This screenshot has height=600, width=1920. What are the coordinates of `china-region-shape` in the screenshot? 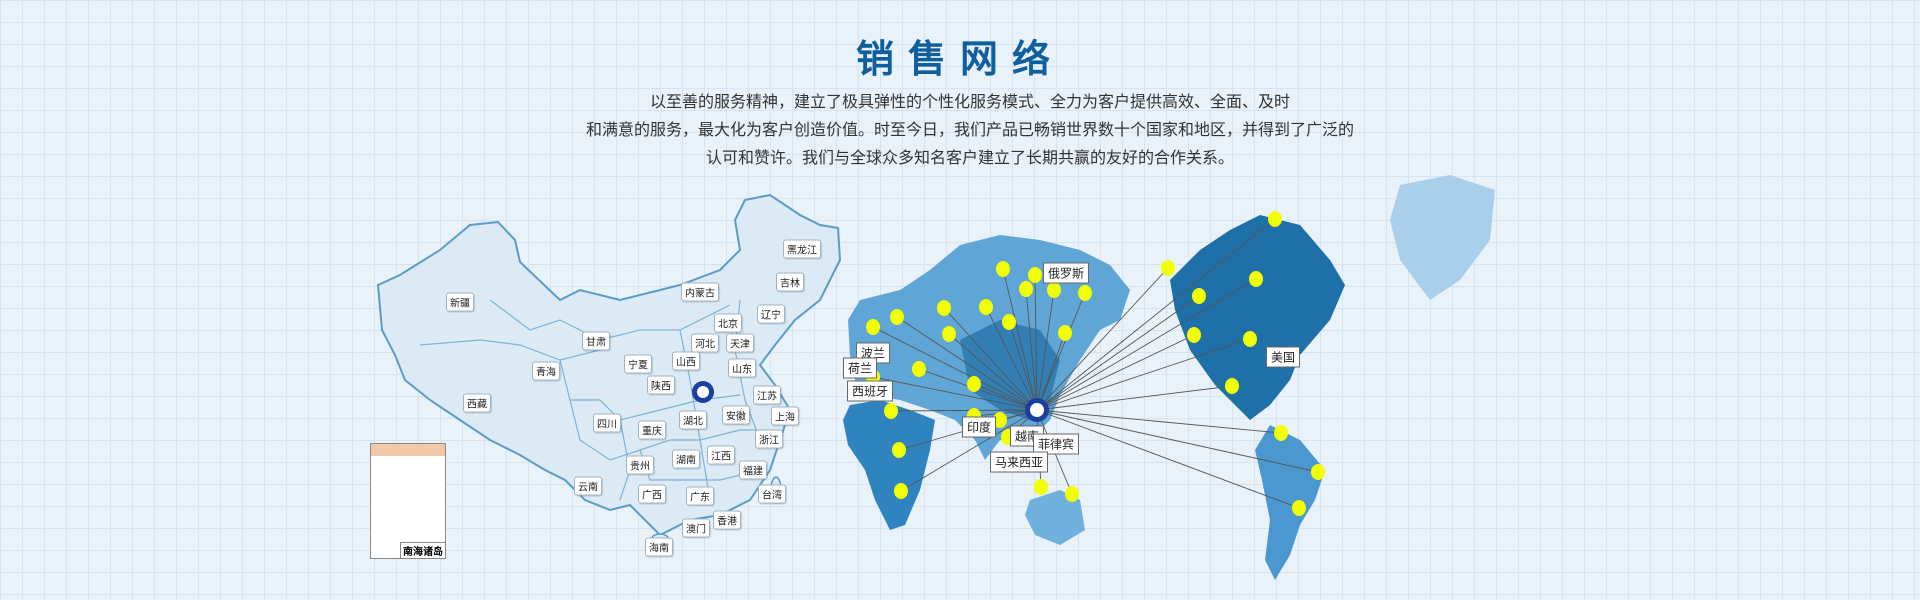 It's located at (1010, 370).